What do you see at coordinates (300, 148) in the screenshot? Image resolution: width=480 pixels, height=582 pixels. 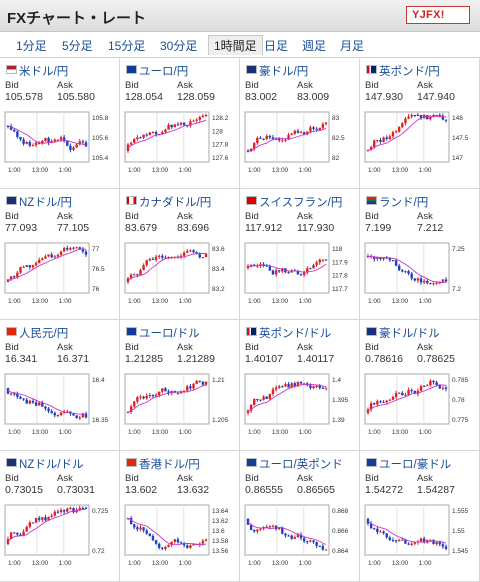 I see `candlestick-chart: 83 82.5 82 1:00 13:00 1:00` at bounding box center [300, 148].